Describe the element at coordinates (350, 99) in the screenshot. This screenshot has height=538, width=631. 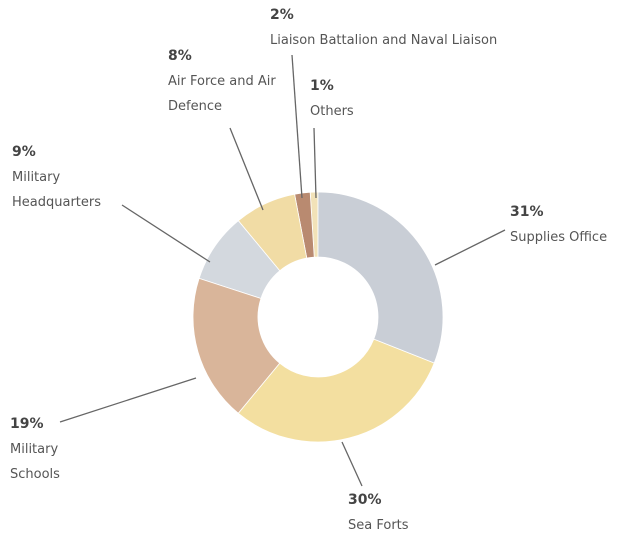
I see `slice-label: 1% Others` at that location.